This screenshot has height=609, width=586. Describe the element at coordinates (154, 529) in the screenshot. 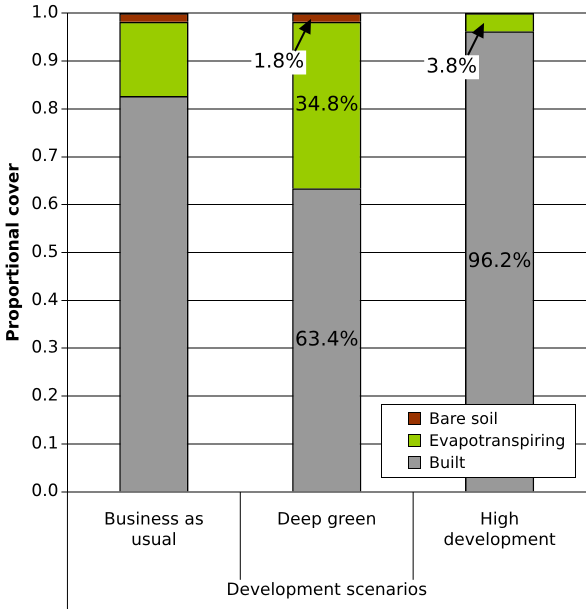

I see `x-tick-label: Business as usual` at that location.